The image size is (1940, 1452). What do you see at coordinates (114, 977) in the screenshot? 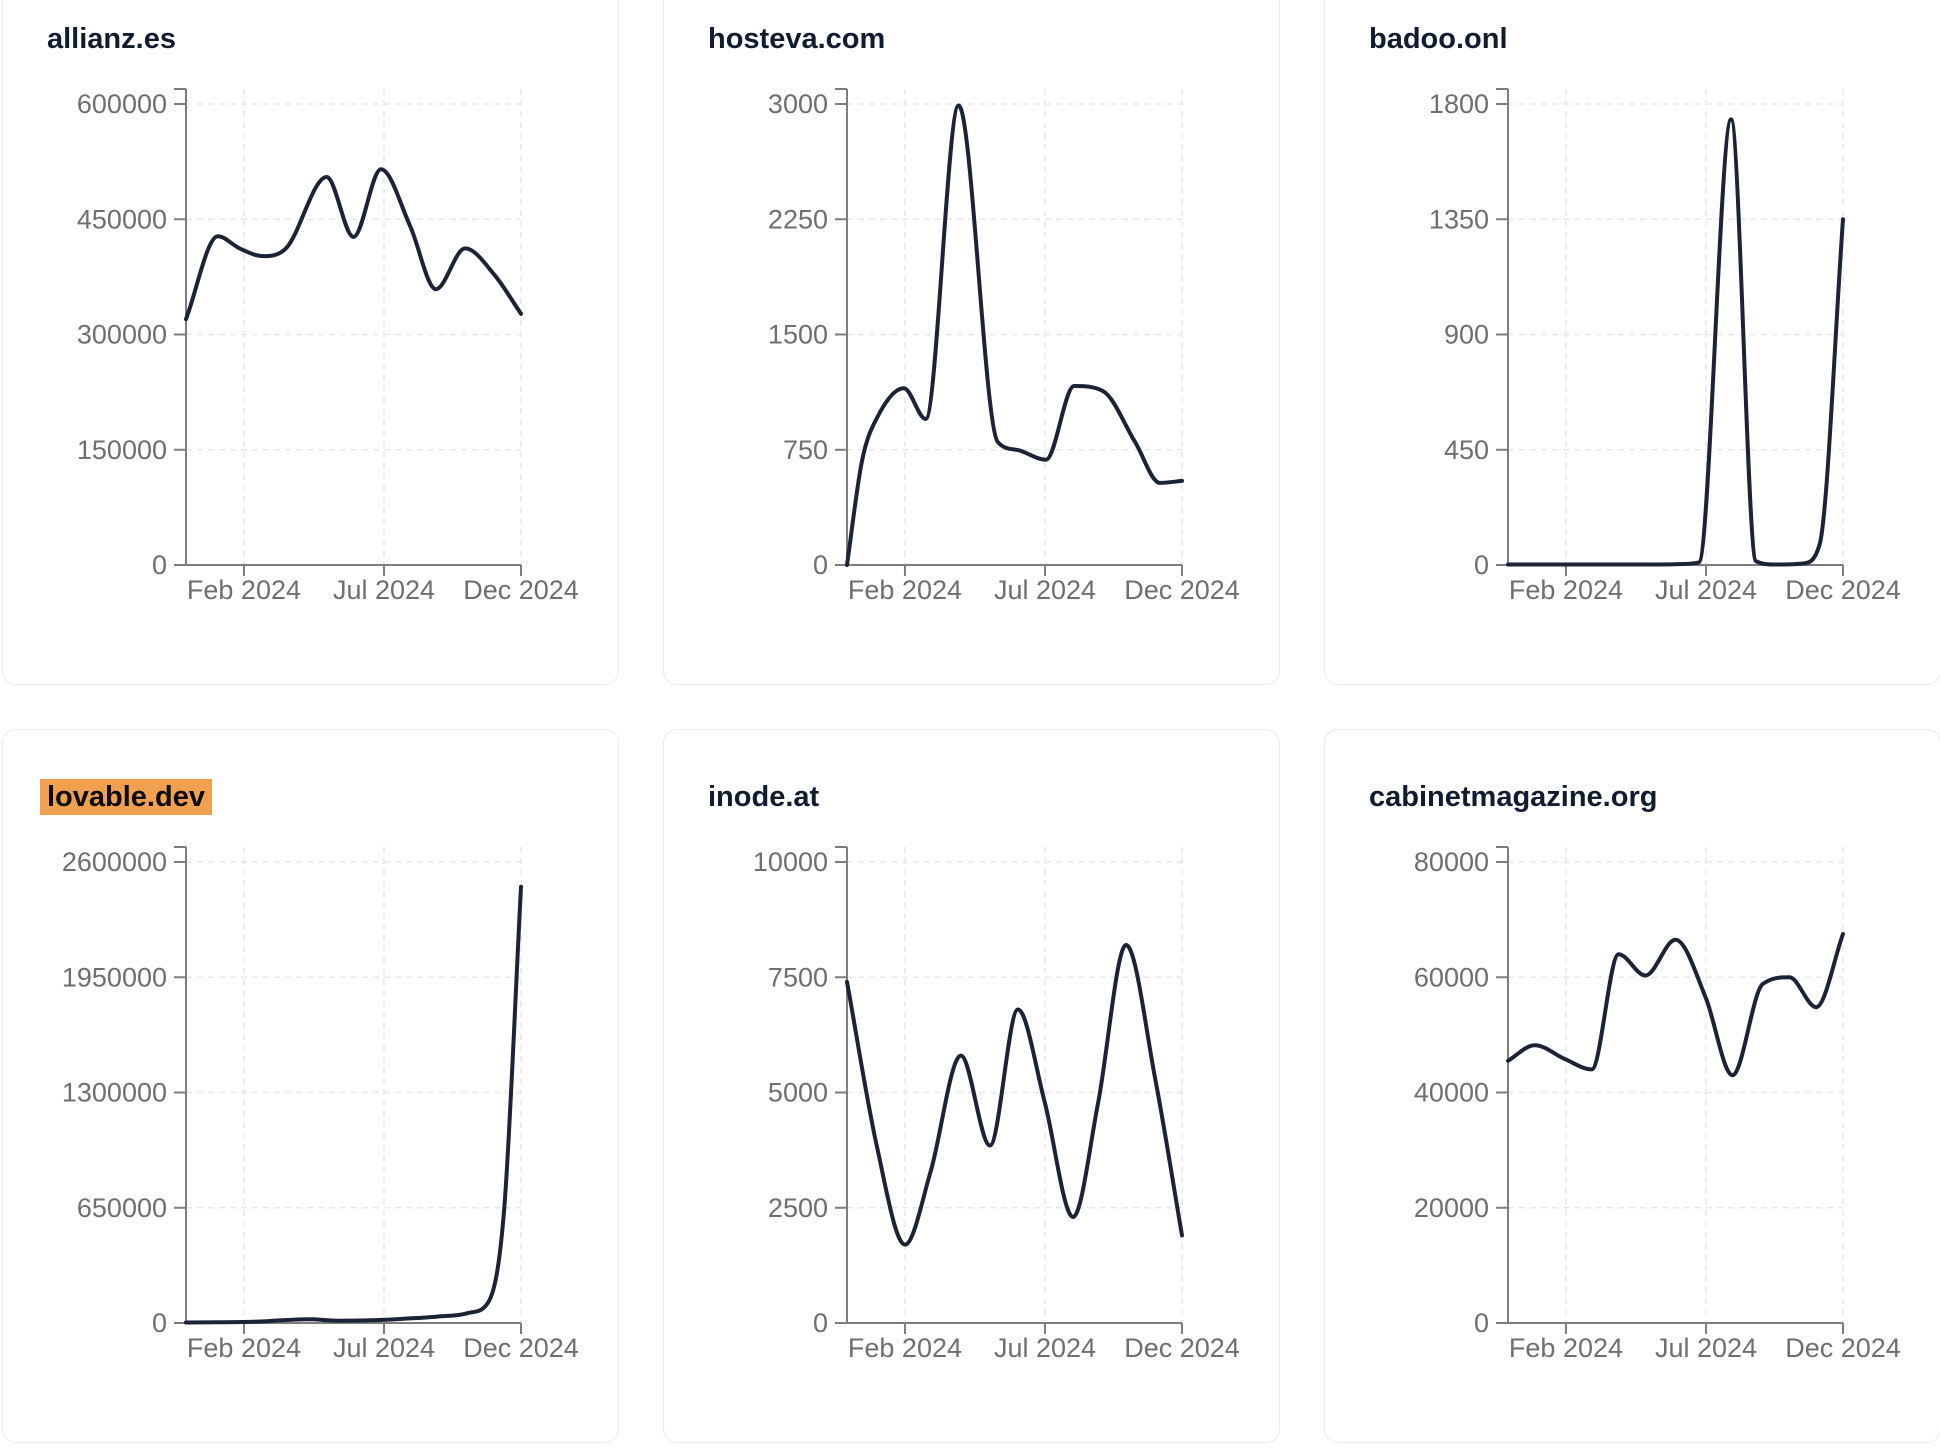
I see `y-tick-label: 1950000` at bounding box center [114, 977].